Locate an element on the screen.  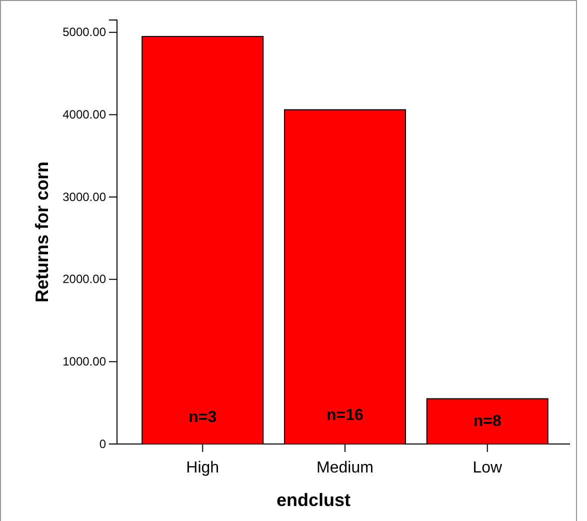
y-tick-label: 3000.00 is located at coordinates (84, 197).